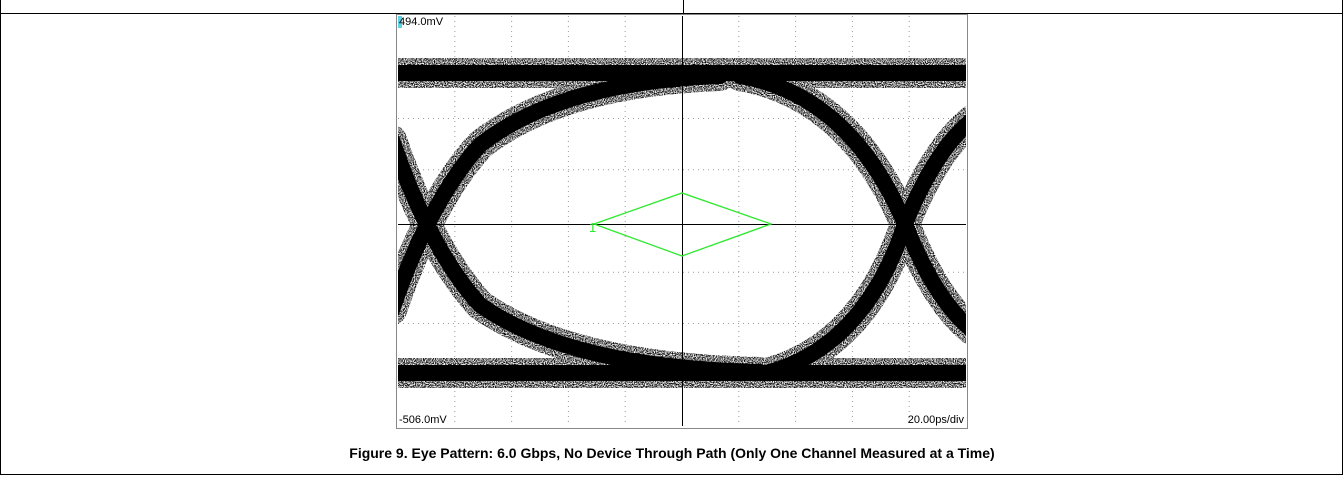  Describe the element at coordinates (936, 420) in the screenshot. I see `timebase-label: 20.00ps/div` at that location.